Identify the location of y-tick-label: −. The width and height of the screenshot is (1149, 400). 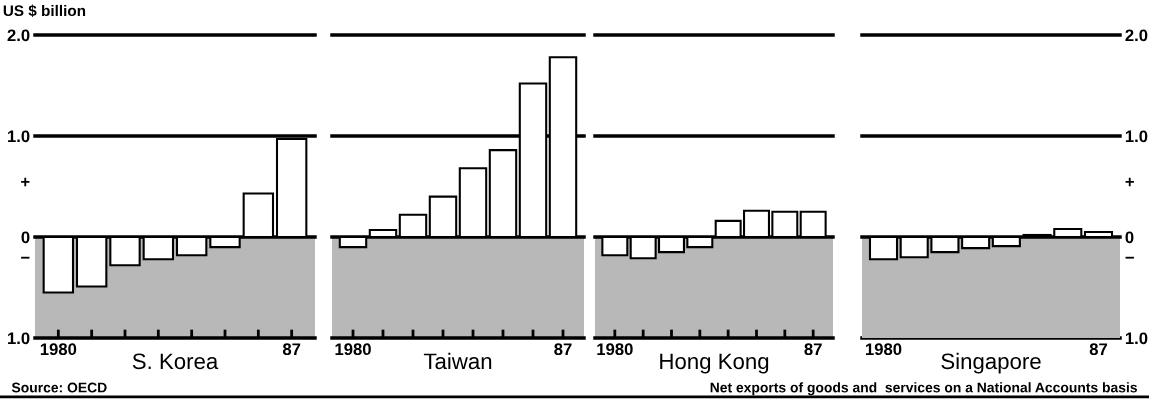
(25, 257).